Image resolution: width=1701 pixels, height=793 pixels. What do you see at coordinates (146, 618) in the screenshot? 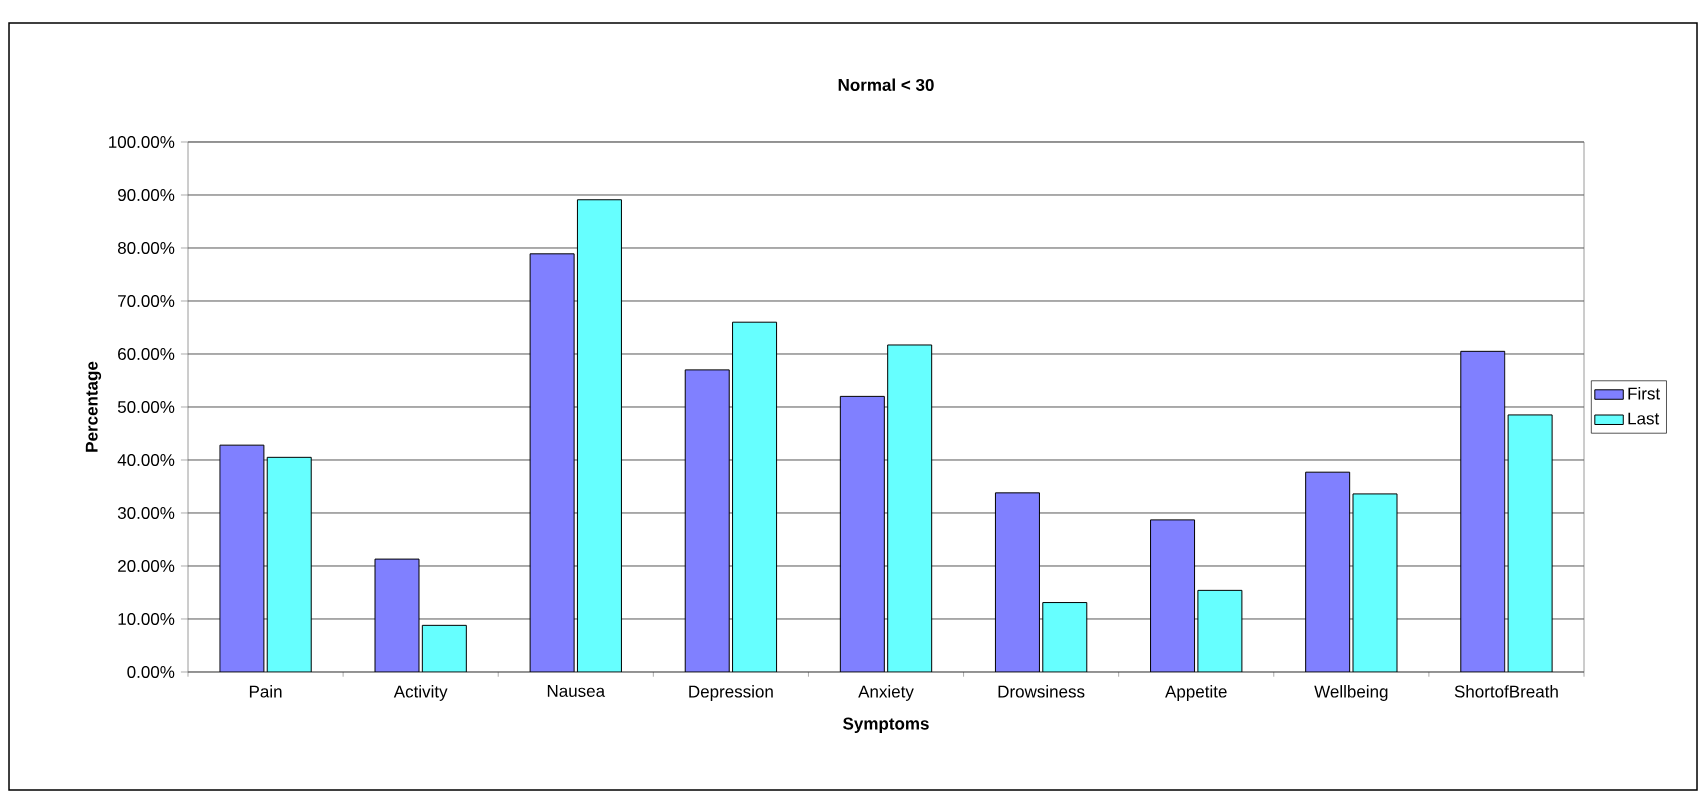
I see `y-tick-label: 10.00%` at bounding box center [146, 618].